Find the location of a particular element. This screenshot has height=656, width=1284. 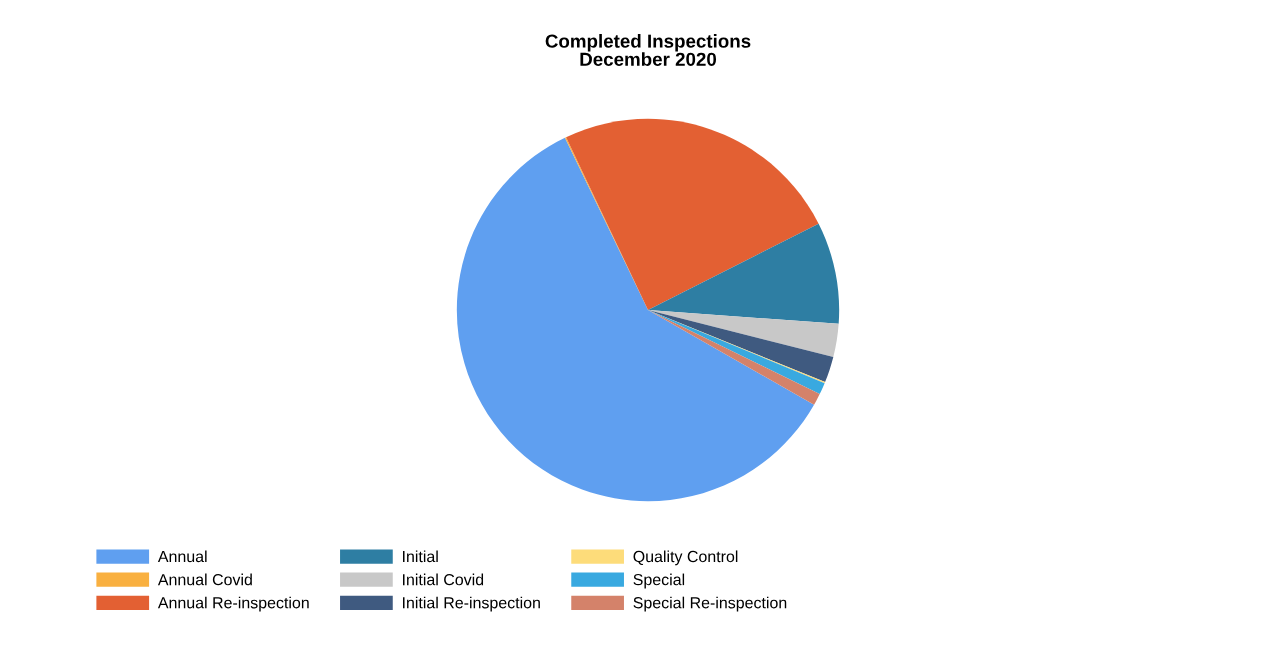

legend-label: Initial Covid is located at coordinates (443, 579).